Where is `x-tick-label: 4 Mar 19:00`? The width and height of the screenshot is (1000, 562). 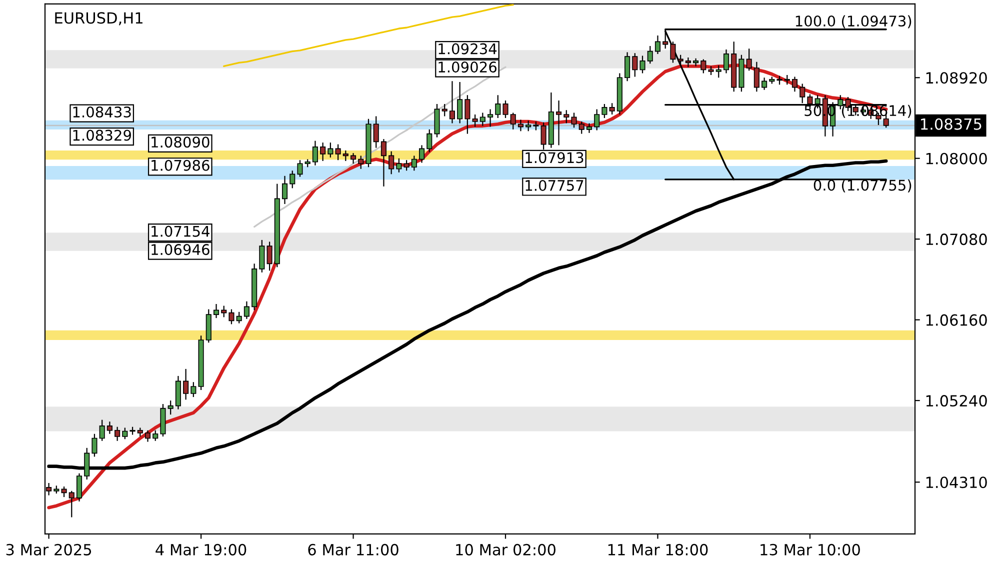
x-tick-label: 4 Mar 19:00 is located at coordinates (201, 550).